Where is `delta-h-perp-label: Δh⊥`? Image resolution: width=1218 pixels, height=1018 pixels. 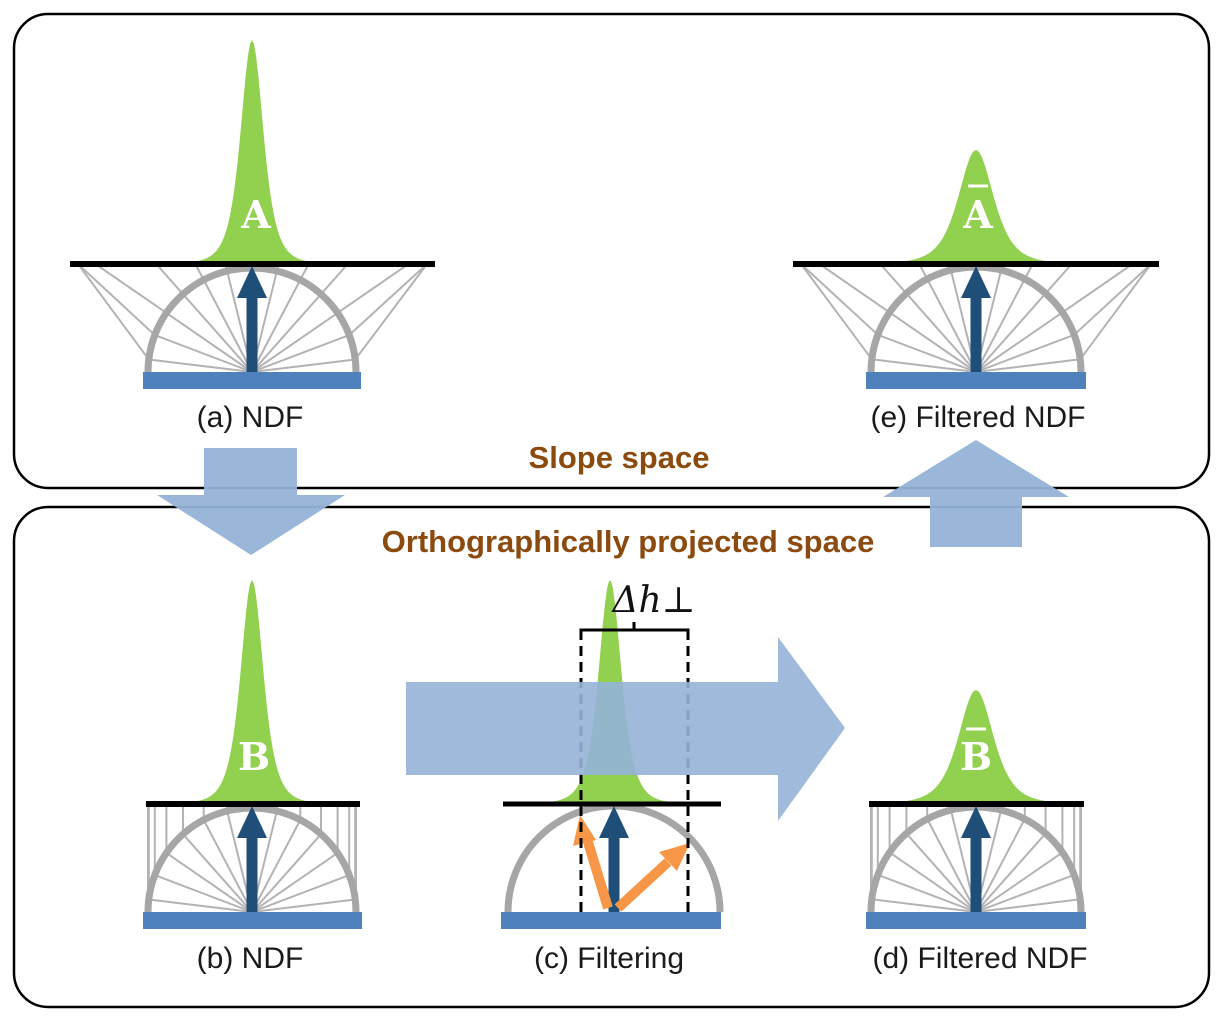 delta-h-perp-label: Δh⊥ is located at coordinates (652, 600).